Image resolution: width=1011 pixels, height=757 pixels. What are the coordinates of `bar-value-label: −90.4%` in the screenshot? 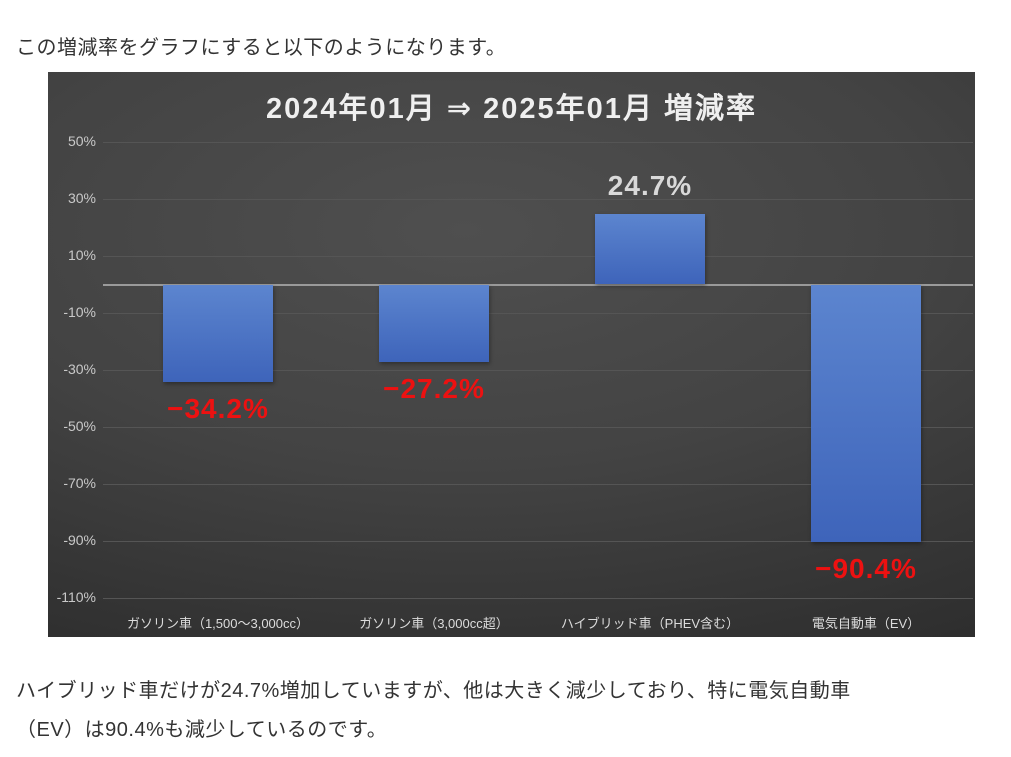 It's located at (866, 569).